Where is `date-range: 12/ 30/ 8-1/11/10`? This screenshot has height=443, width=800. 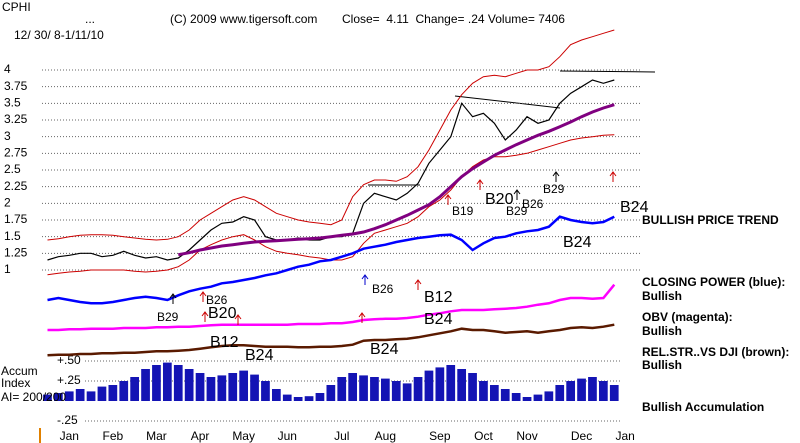
date-range: 12/ 30/ 8-1/11/10 is located at coordinates (59, 35).